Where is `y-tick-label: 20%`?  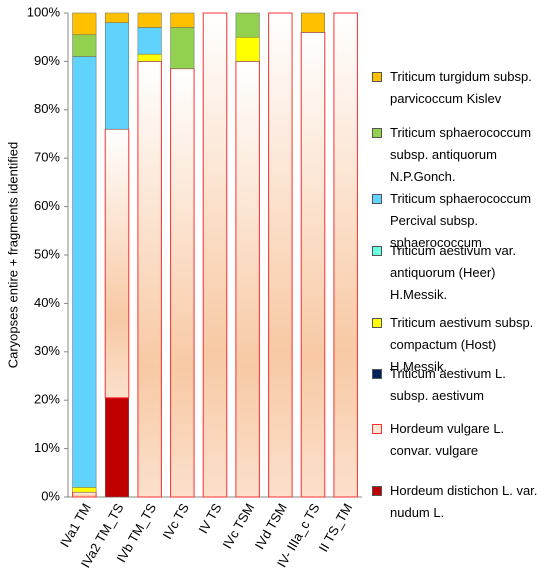
y-tick-label: 20% is located at coordinates (47, 399).